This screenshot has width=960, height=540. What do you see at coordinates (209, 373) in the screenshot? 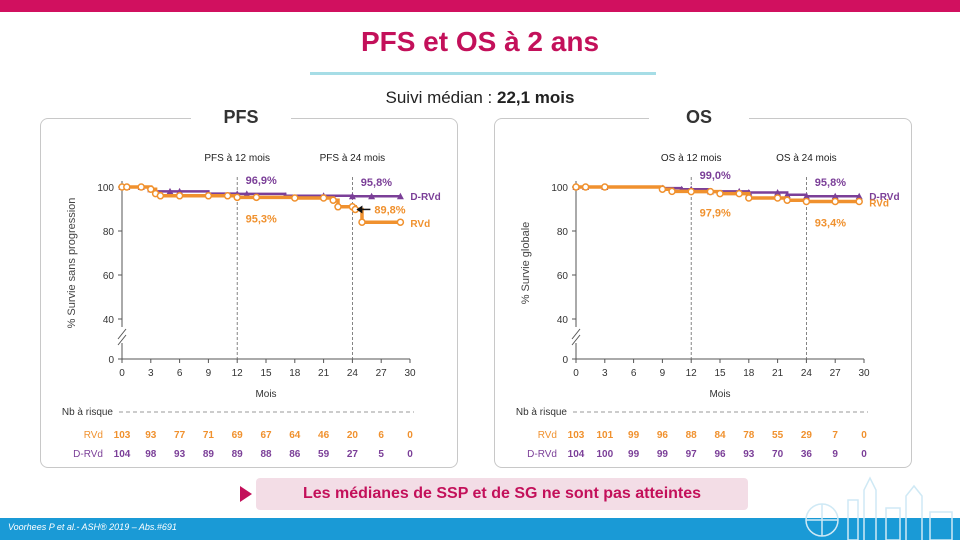
I see `x-tick-label: 9` at bounding box center [209, 373].